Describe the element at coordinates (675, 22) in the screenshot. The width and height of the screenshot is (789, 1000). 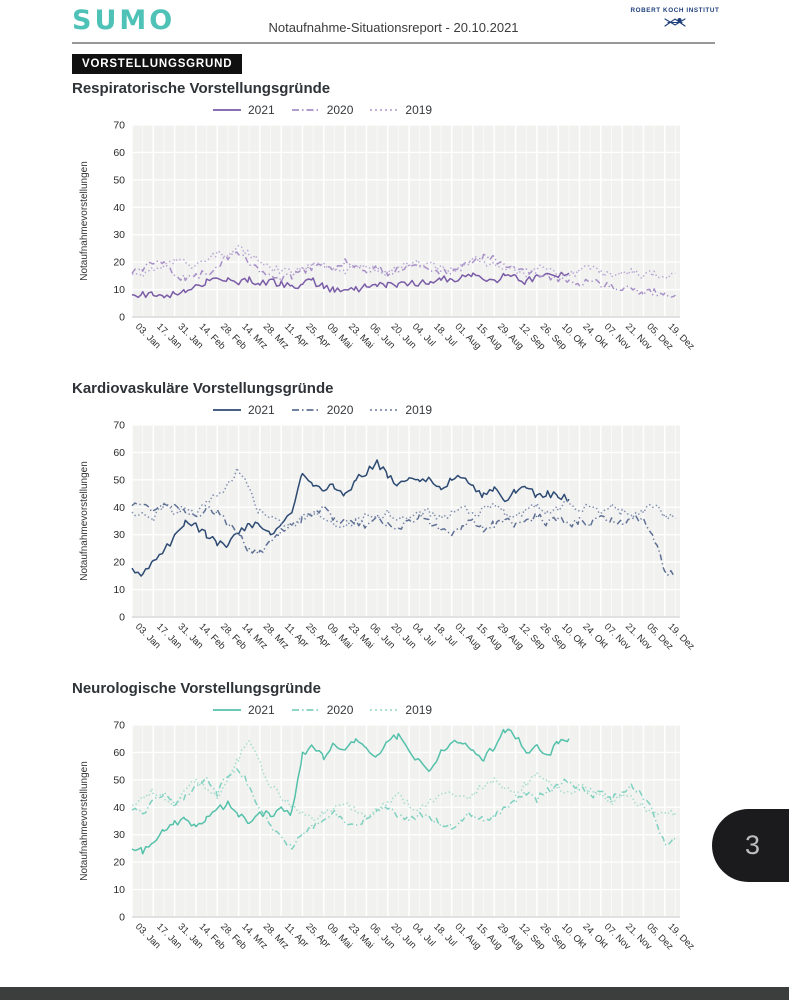
I see `rki-eagle-icon` at that location.